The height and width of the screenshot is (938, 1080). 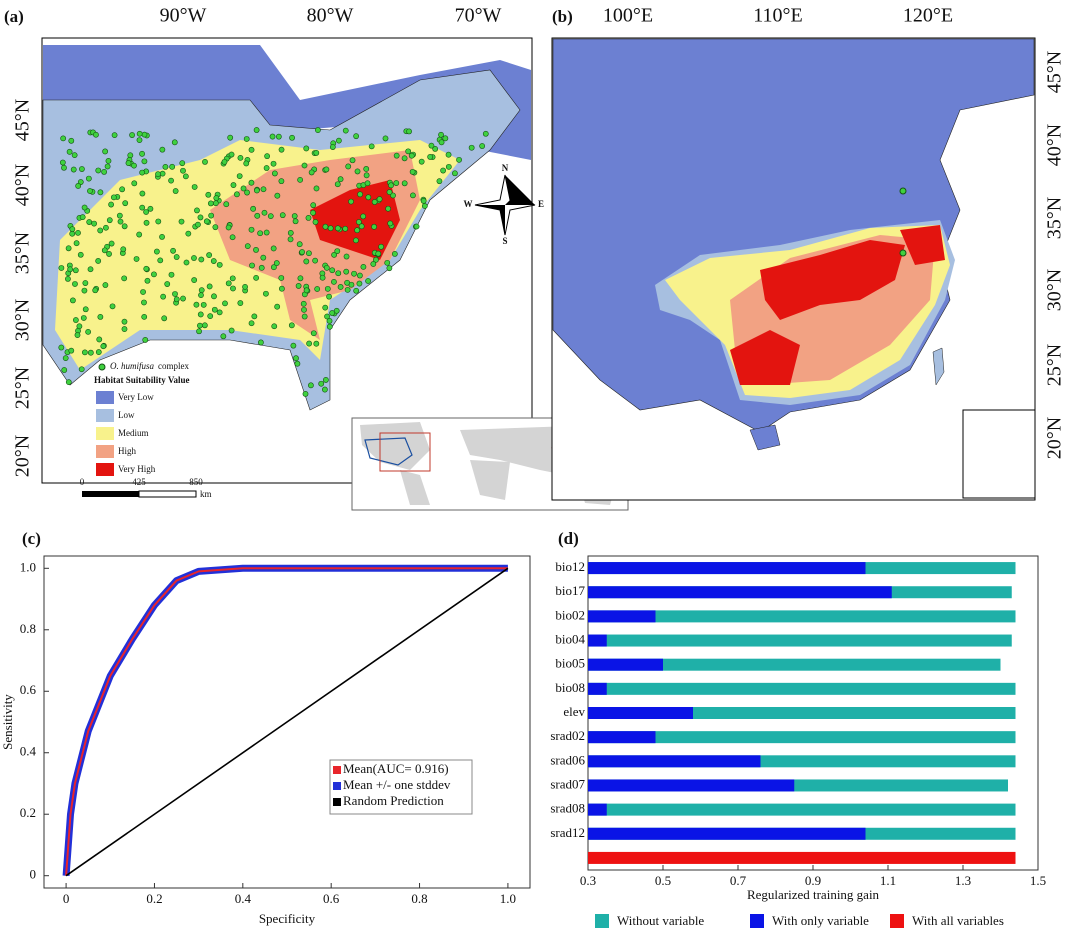 What do you see at coordinates (82, 482) in the screenshot?
I see `scale-tick: 0` at bounding box center [82, 482].